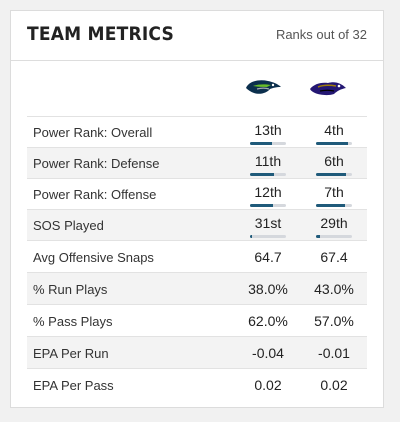  I want to click on team2-value: -0.01, so click(334, 353).